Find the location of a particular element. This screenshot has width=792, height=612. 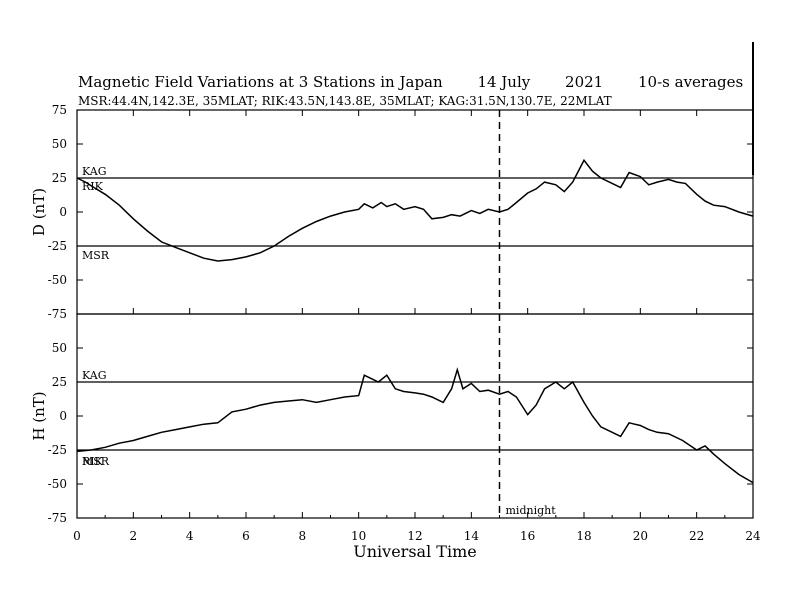

x-tick-label: 18 is located at coordinates (583, 536).